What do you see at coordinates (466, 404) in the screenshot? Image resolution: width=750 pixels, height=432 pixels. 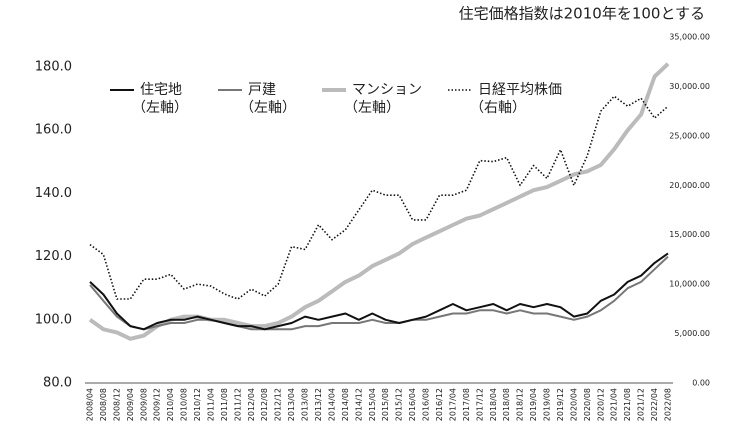 I see `x-tick-label: 2017/08` at bounding box center [466, 404].